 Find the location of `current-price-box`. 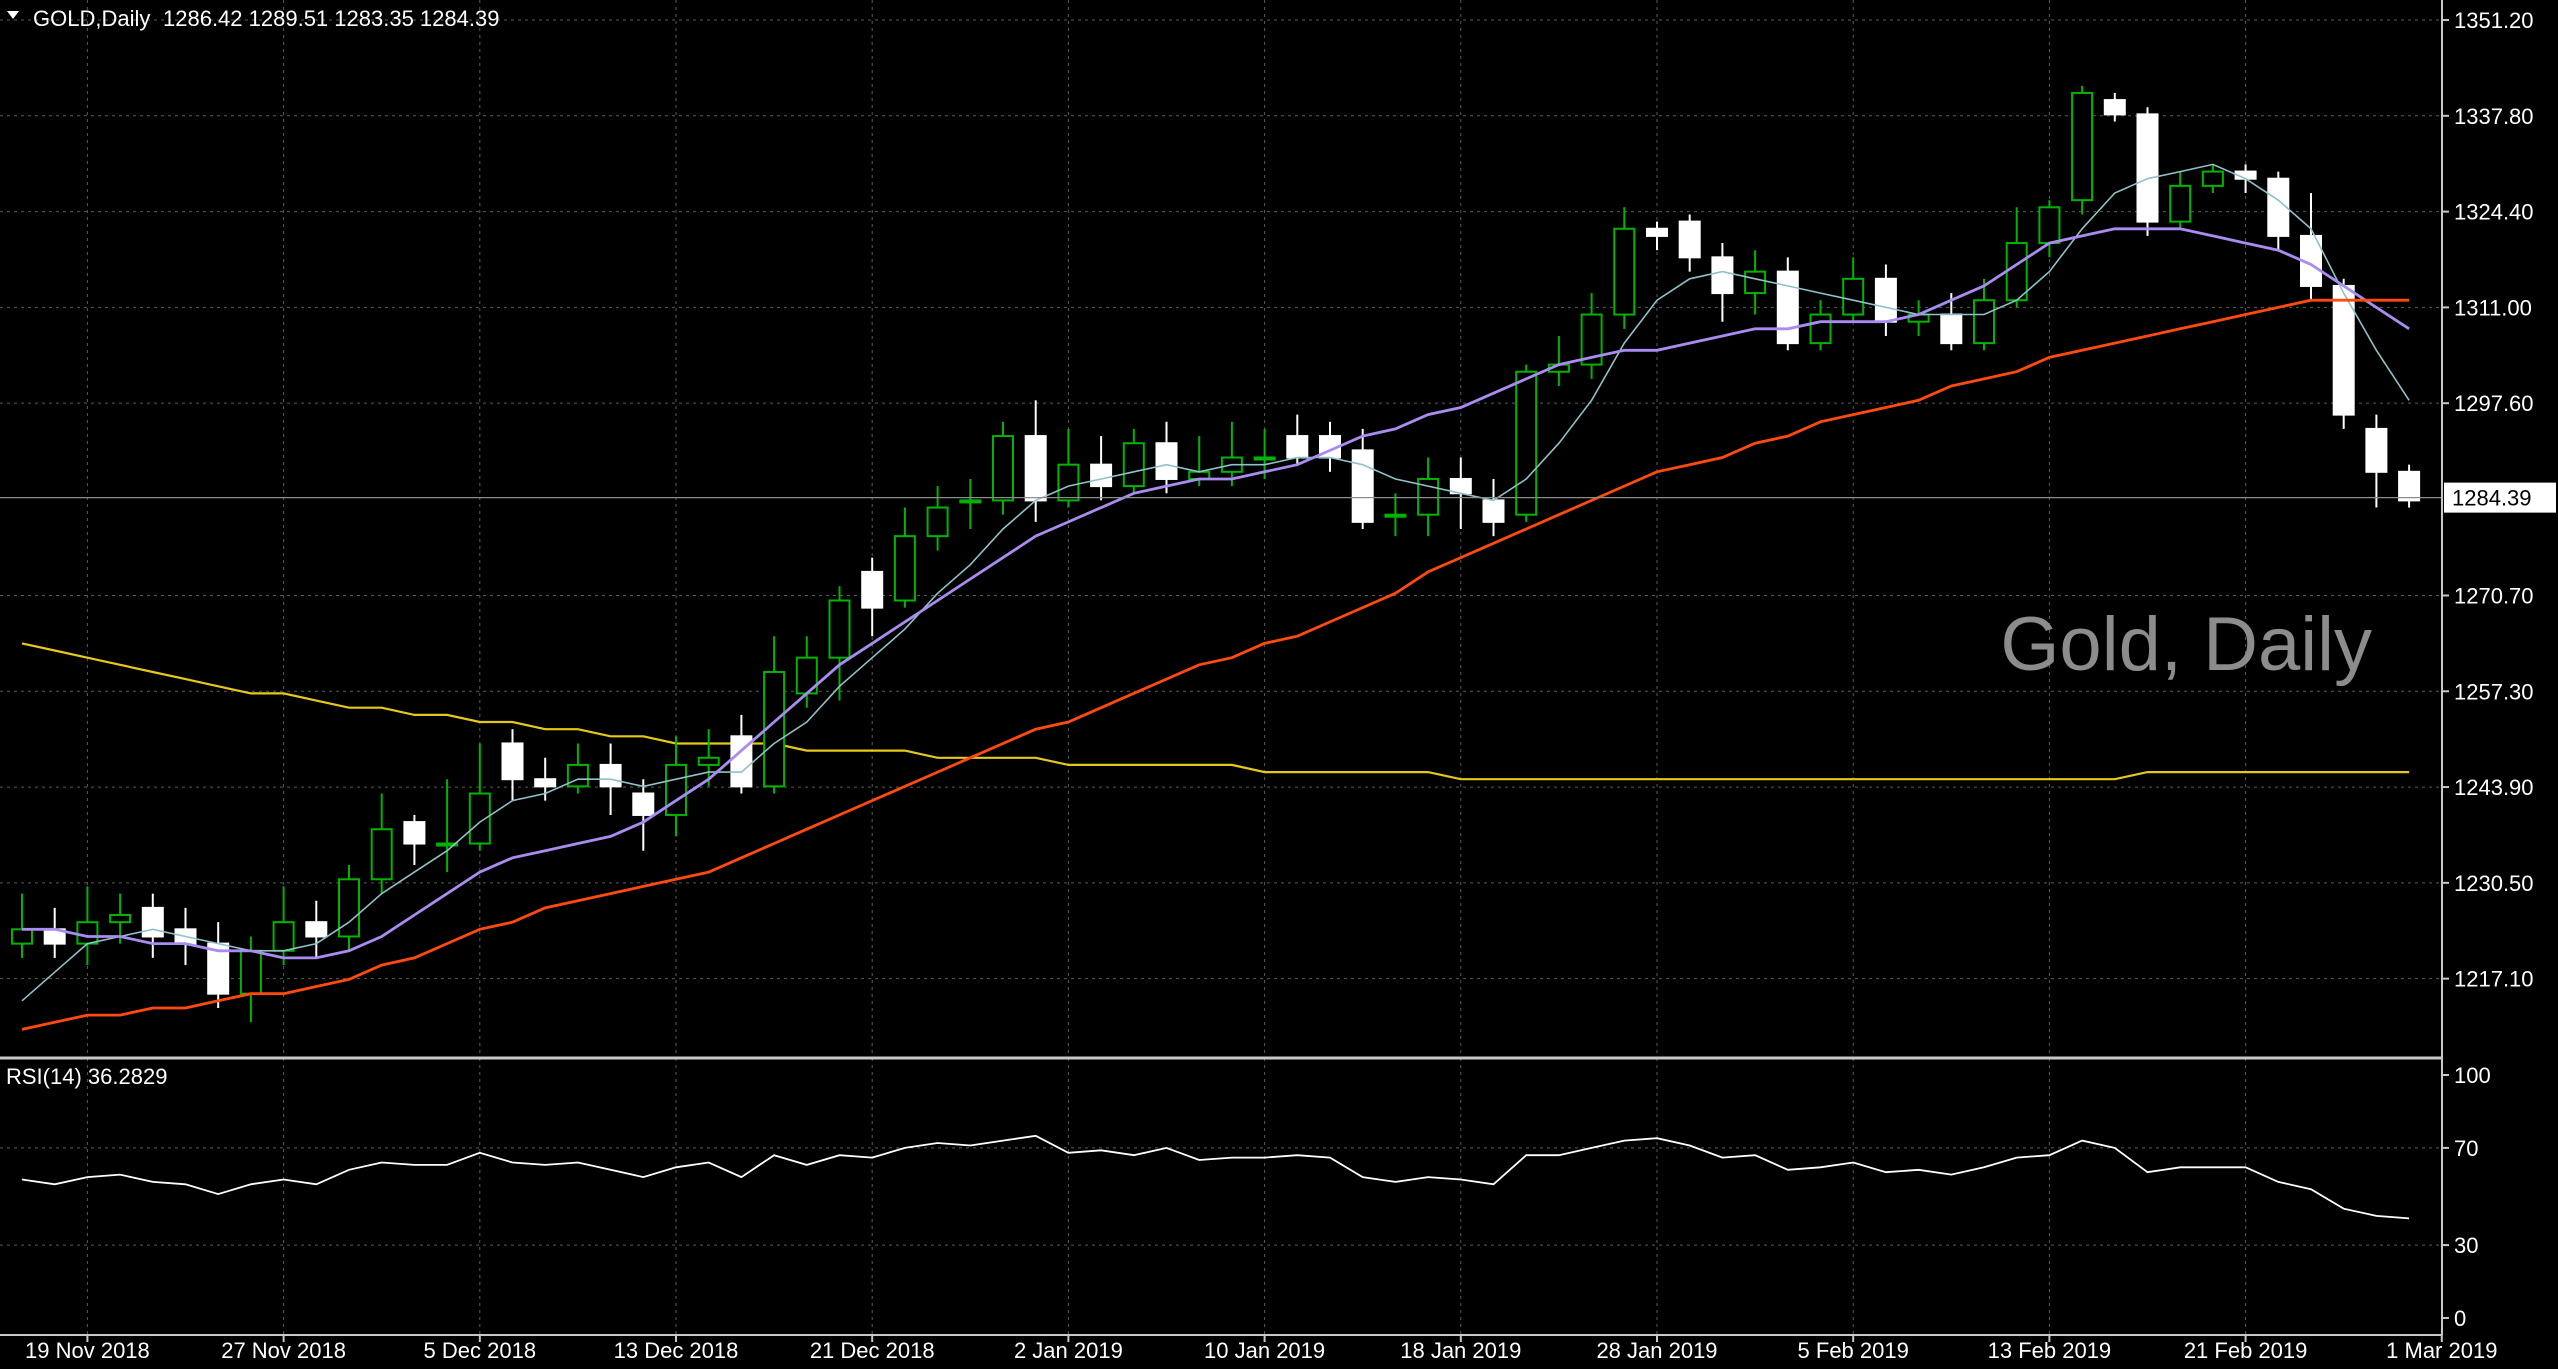

current-price-box is located at coordinates (2500, 497).